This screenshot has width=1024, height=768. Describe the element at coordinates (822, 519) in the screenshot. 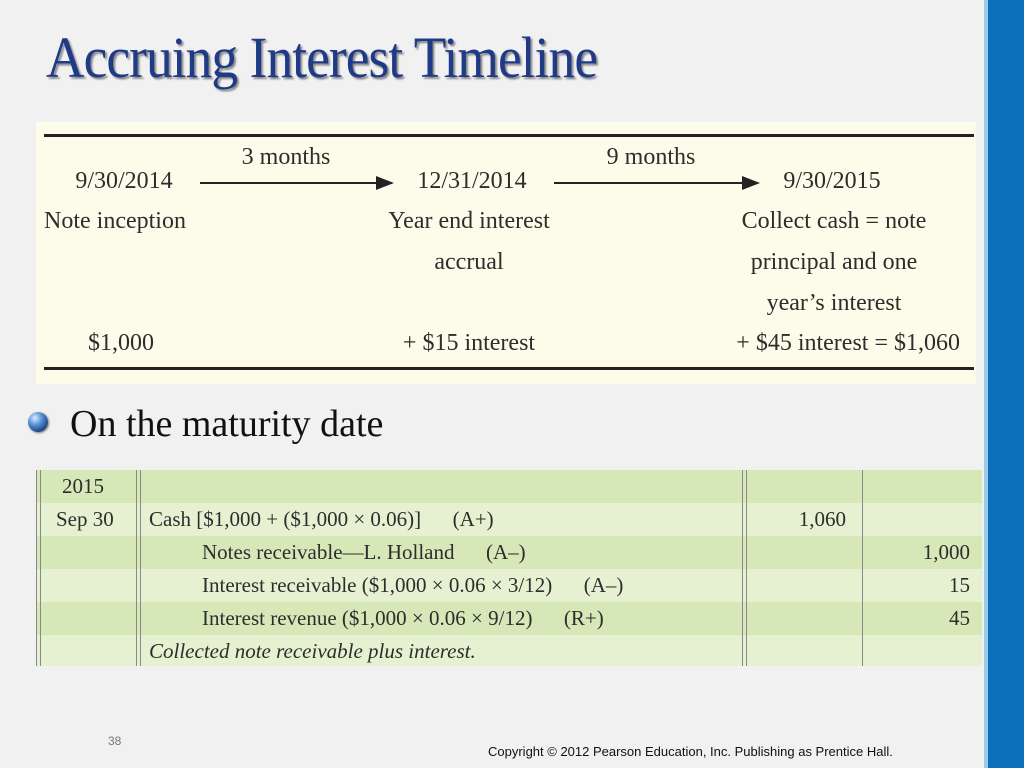

I see `journal-debit: 1,060` at that location.